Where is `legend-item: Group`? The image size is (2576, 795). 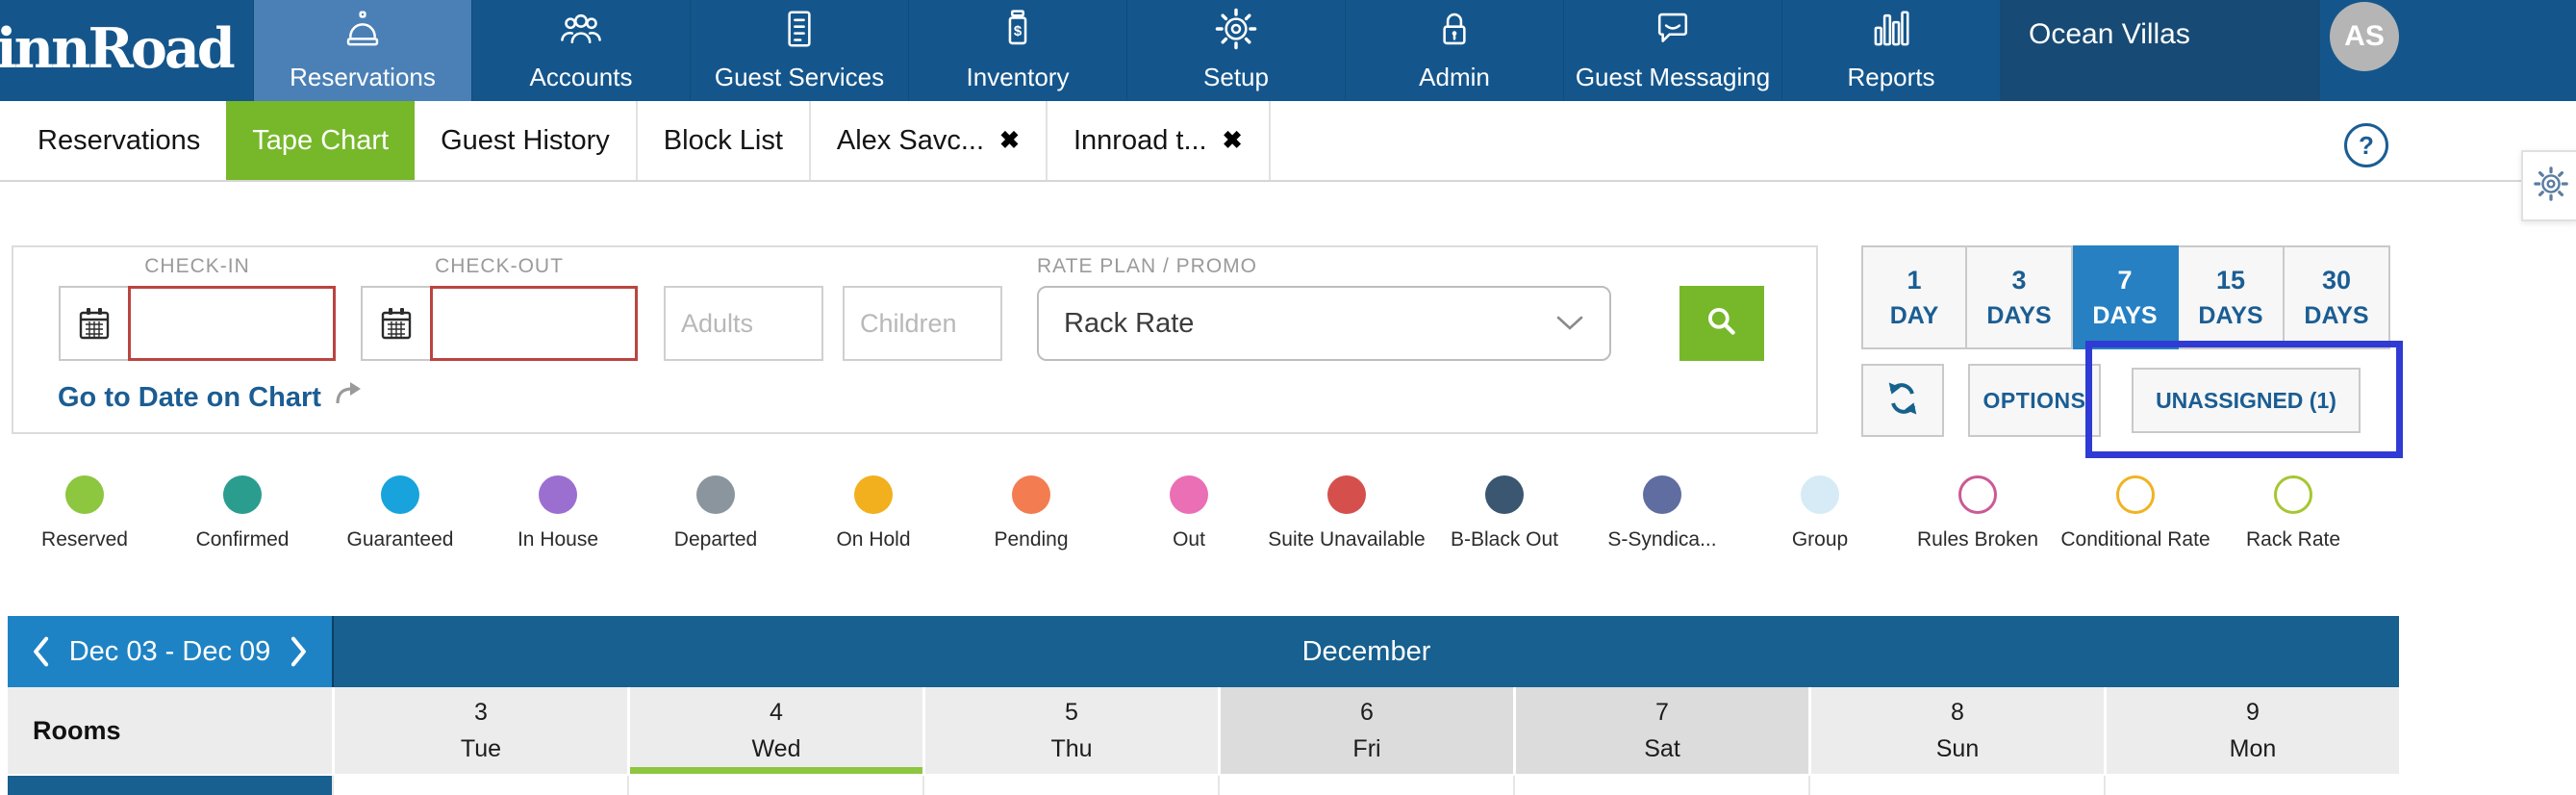
legend-item: Group is located at coordinates (1820, 514).